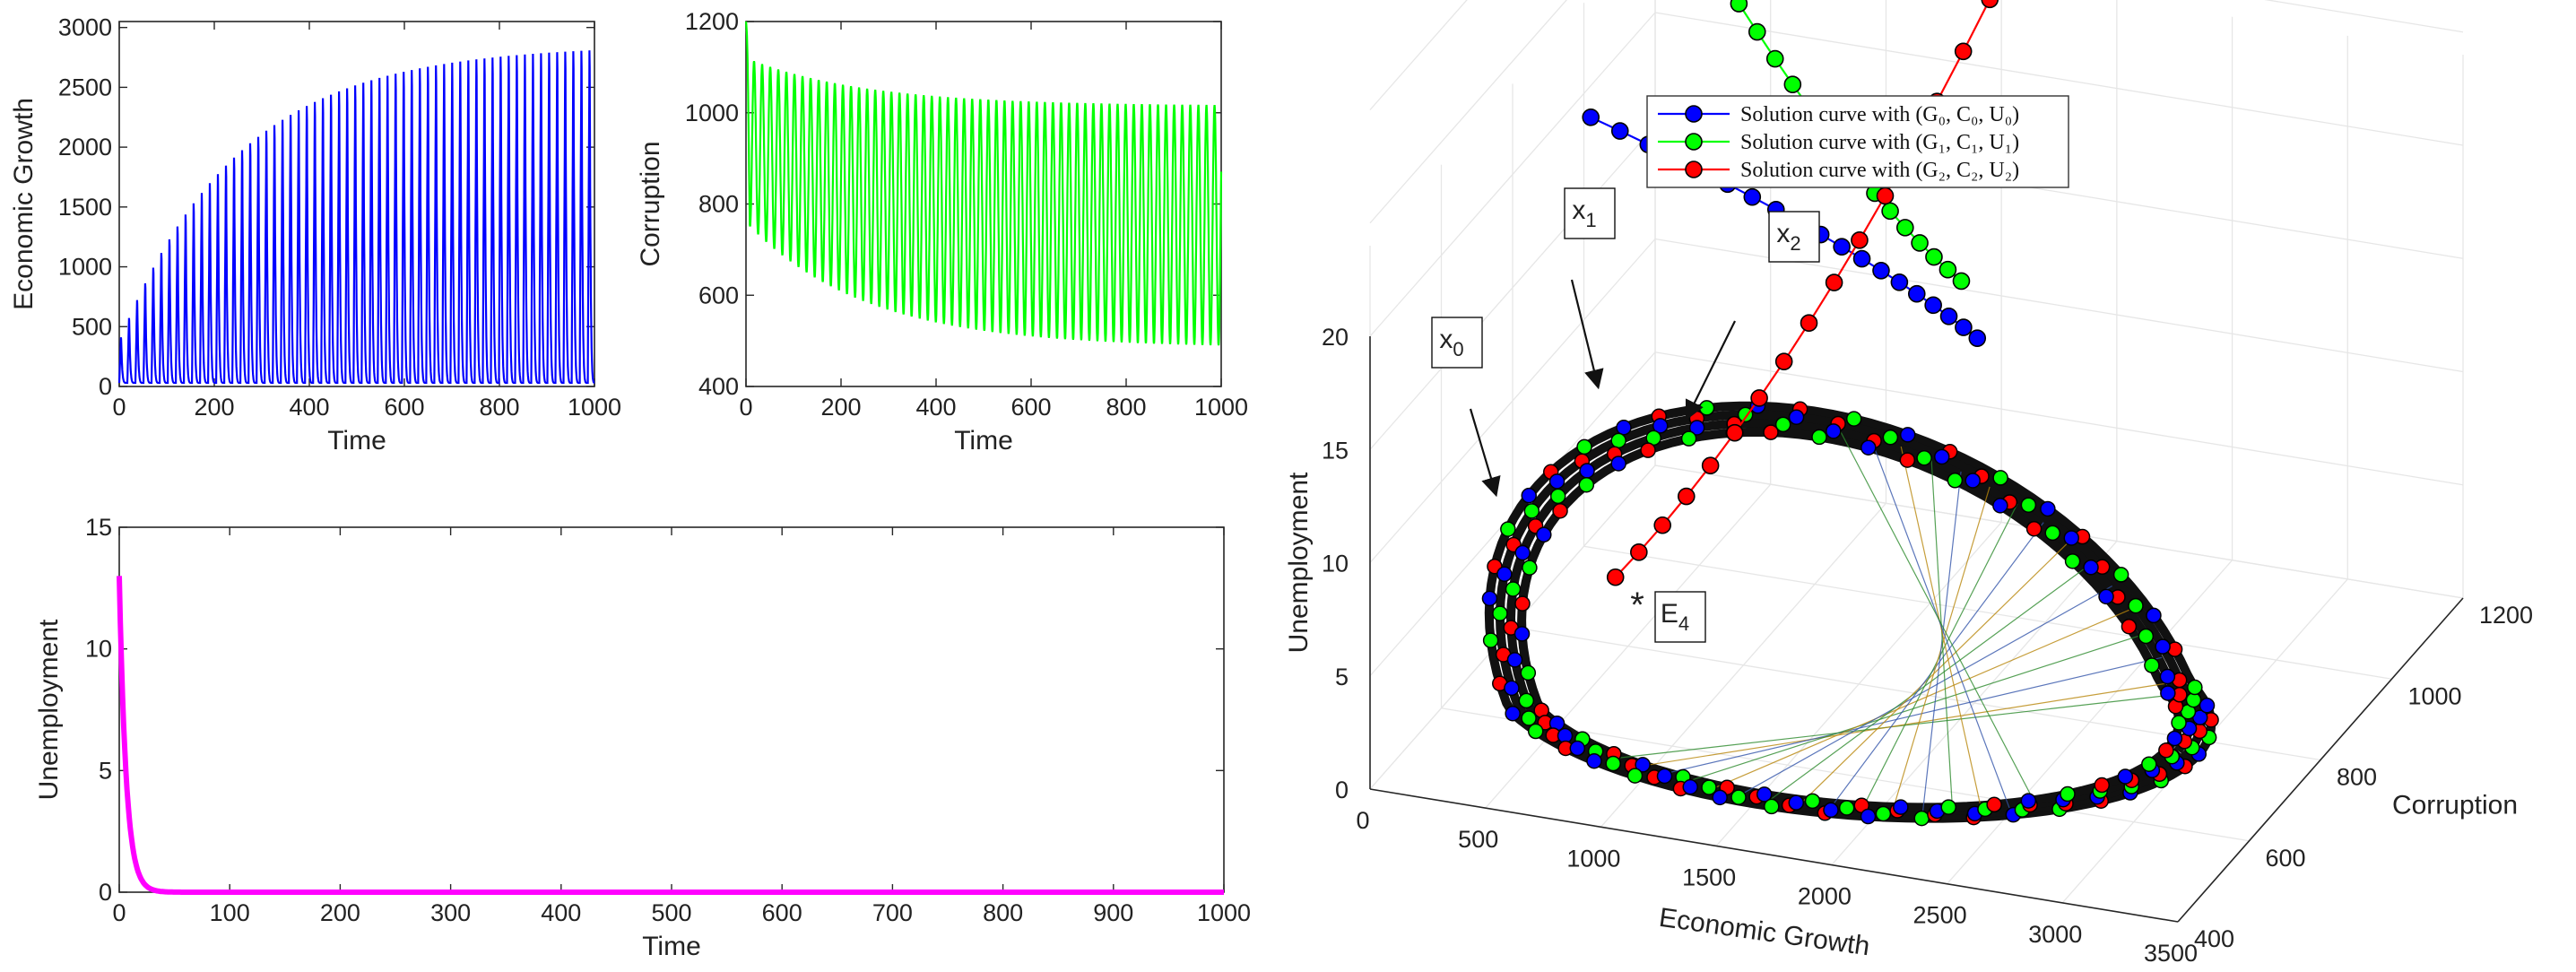 This screenshot has height=972, width=2576. I want to click on label-E4: E4, so click(1680, 617).